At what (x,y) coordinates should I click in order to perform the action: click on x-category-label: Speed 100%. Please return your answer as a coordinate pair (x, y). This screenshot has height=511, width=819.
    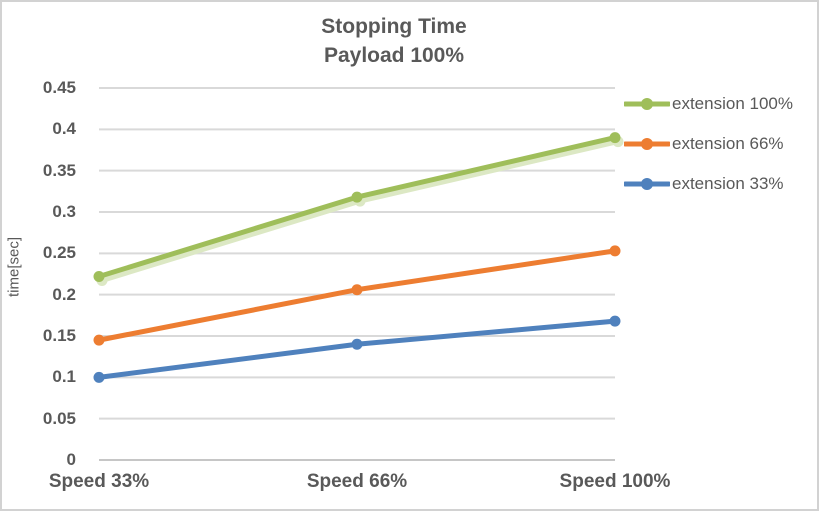
    Looking at the image, I should click on (615, 481).